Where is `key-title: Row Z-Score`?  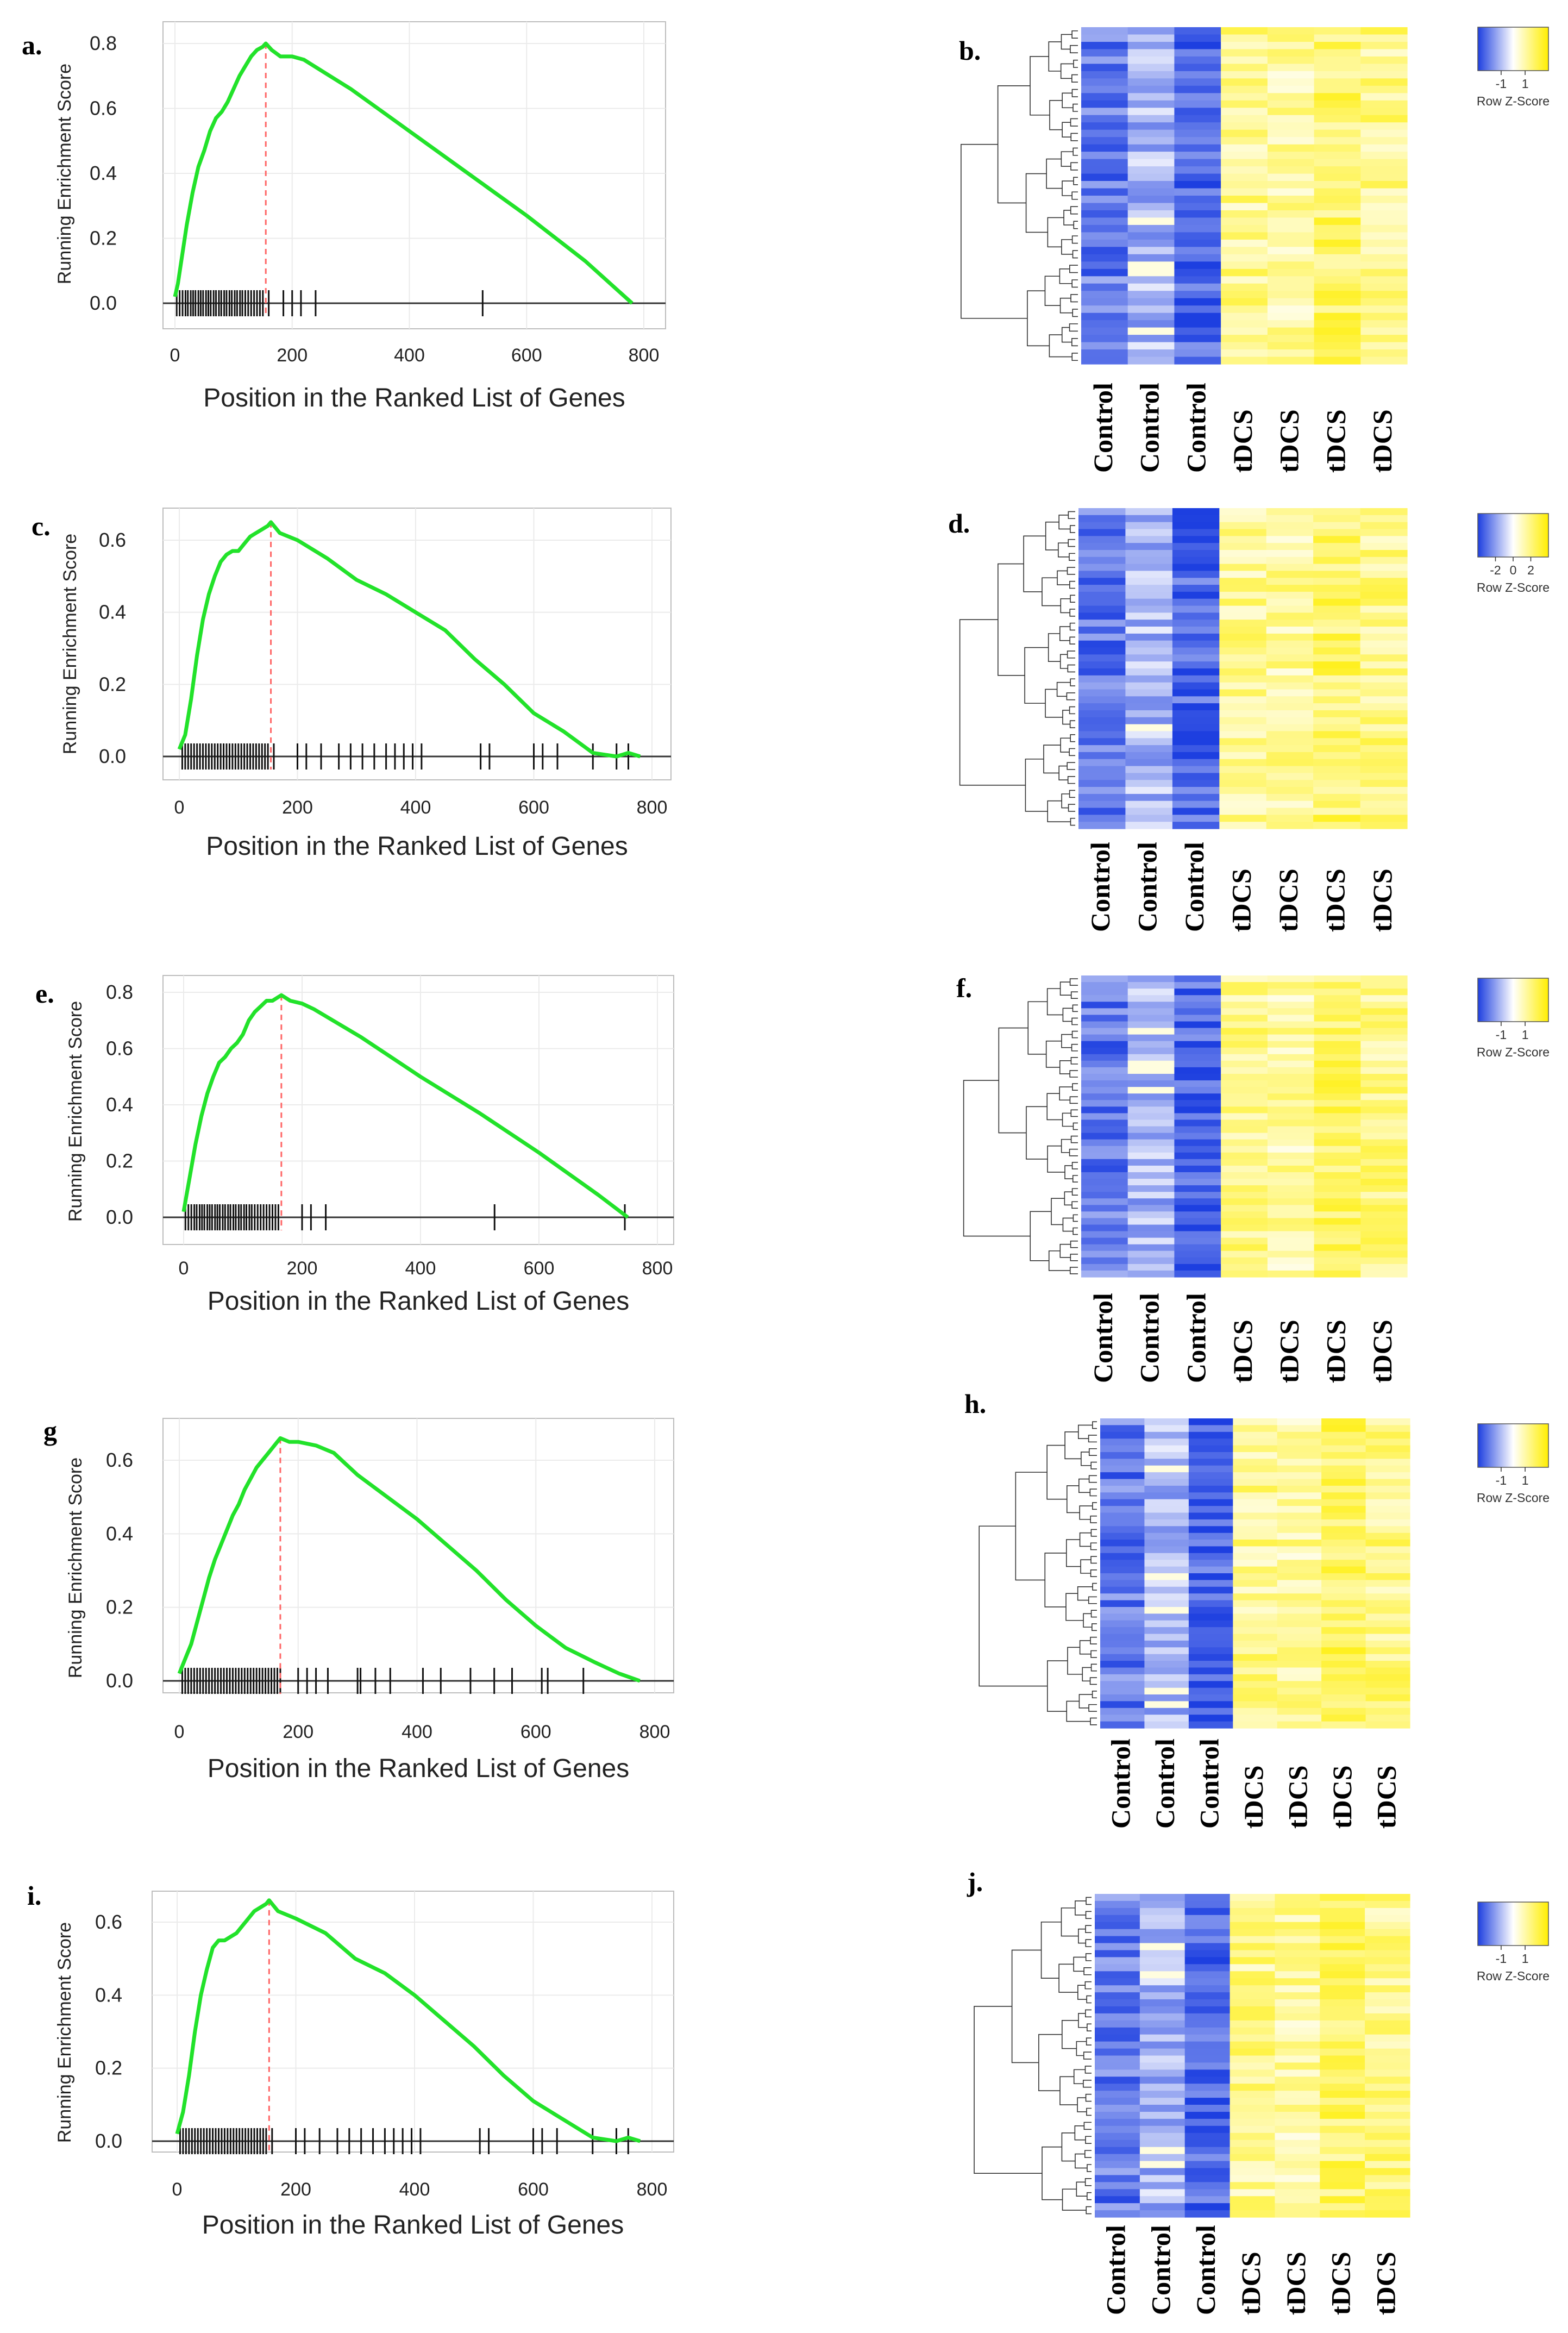 key-title: Row Z-Score is located at coordinates (1513, 101).